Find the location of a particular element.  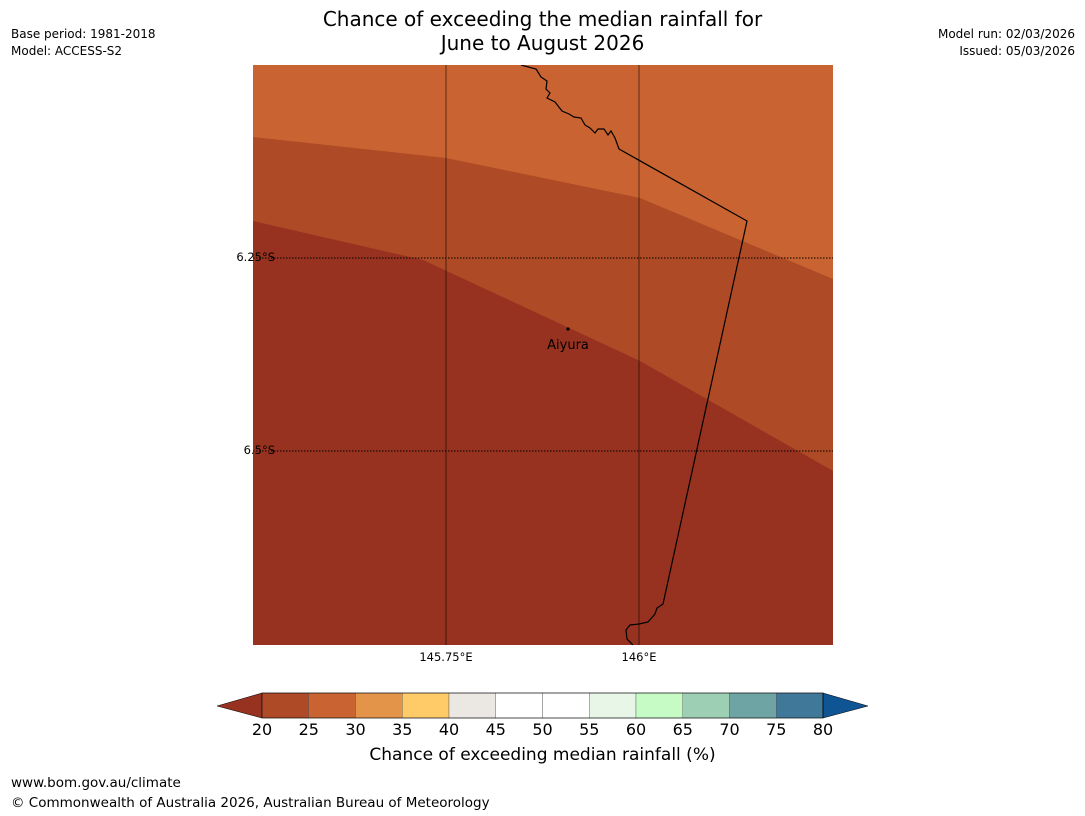

colorbar-tick-label: 30 is located at coordinates (355, 729).